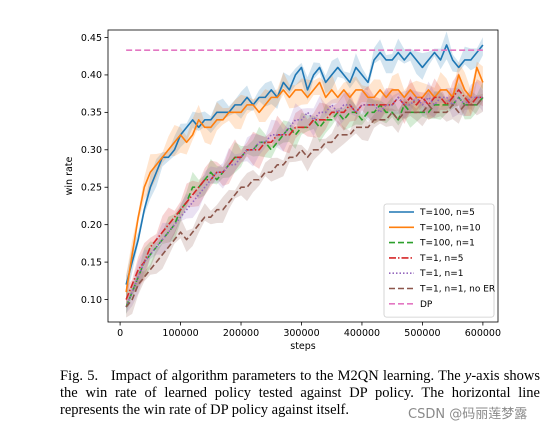  What do you see at coordinates (69, 175) in the screenshot?
I see `y-axis-label: win rate` at bounding box center [69, 175].